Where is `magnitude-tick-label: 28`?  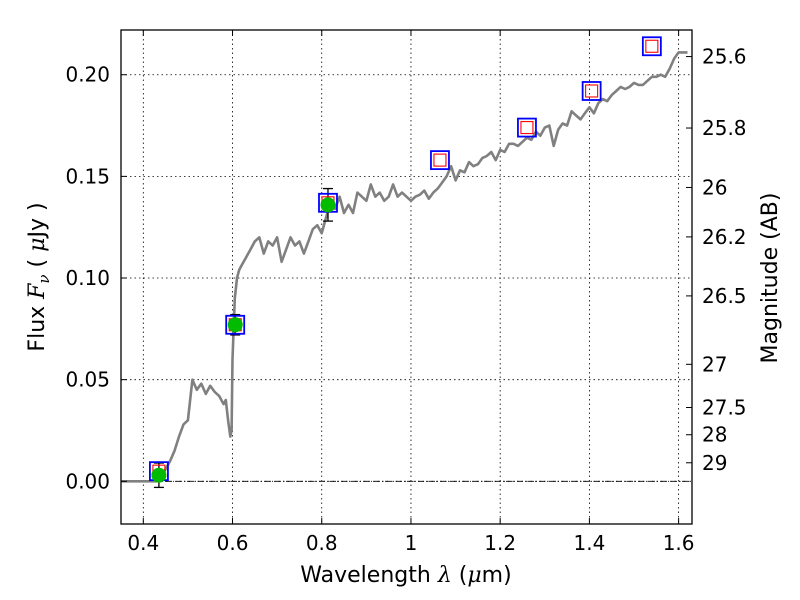
magnitude-tick-label: 28 is located at coordinates (714, 435).